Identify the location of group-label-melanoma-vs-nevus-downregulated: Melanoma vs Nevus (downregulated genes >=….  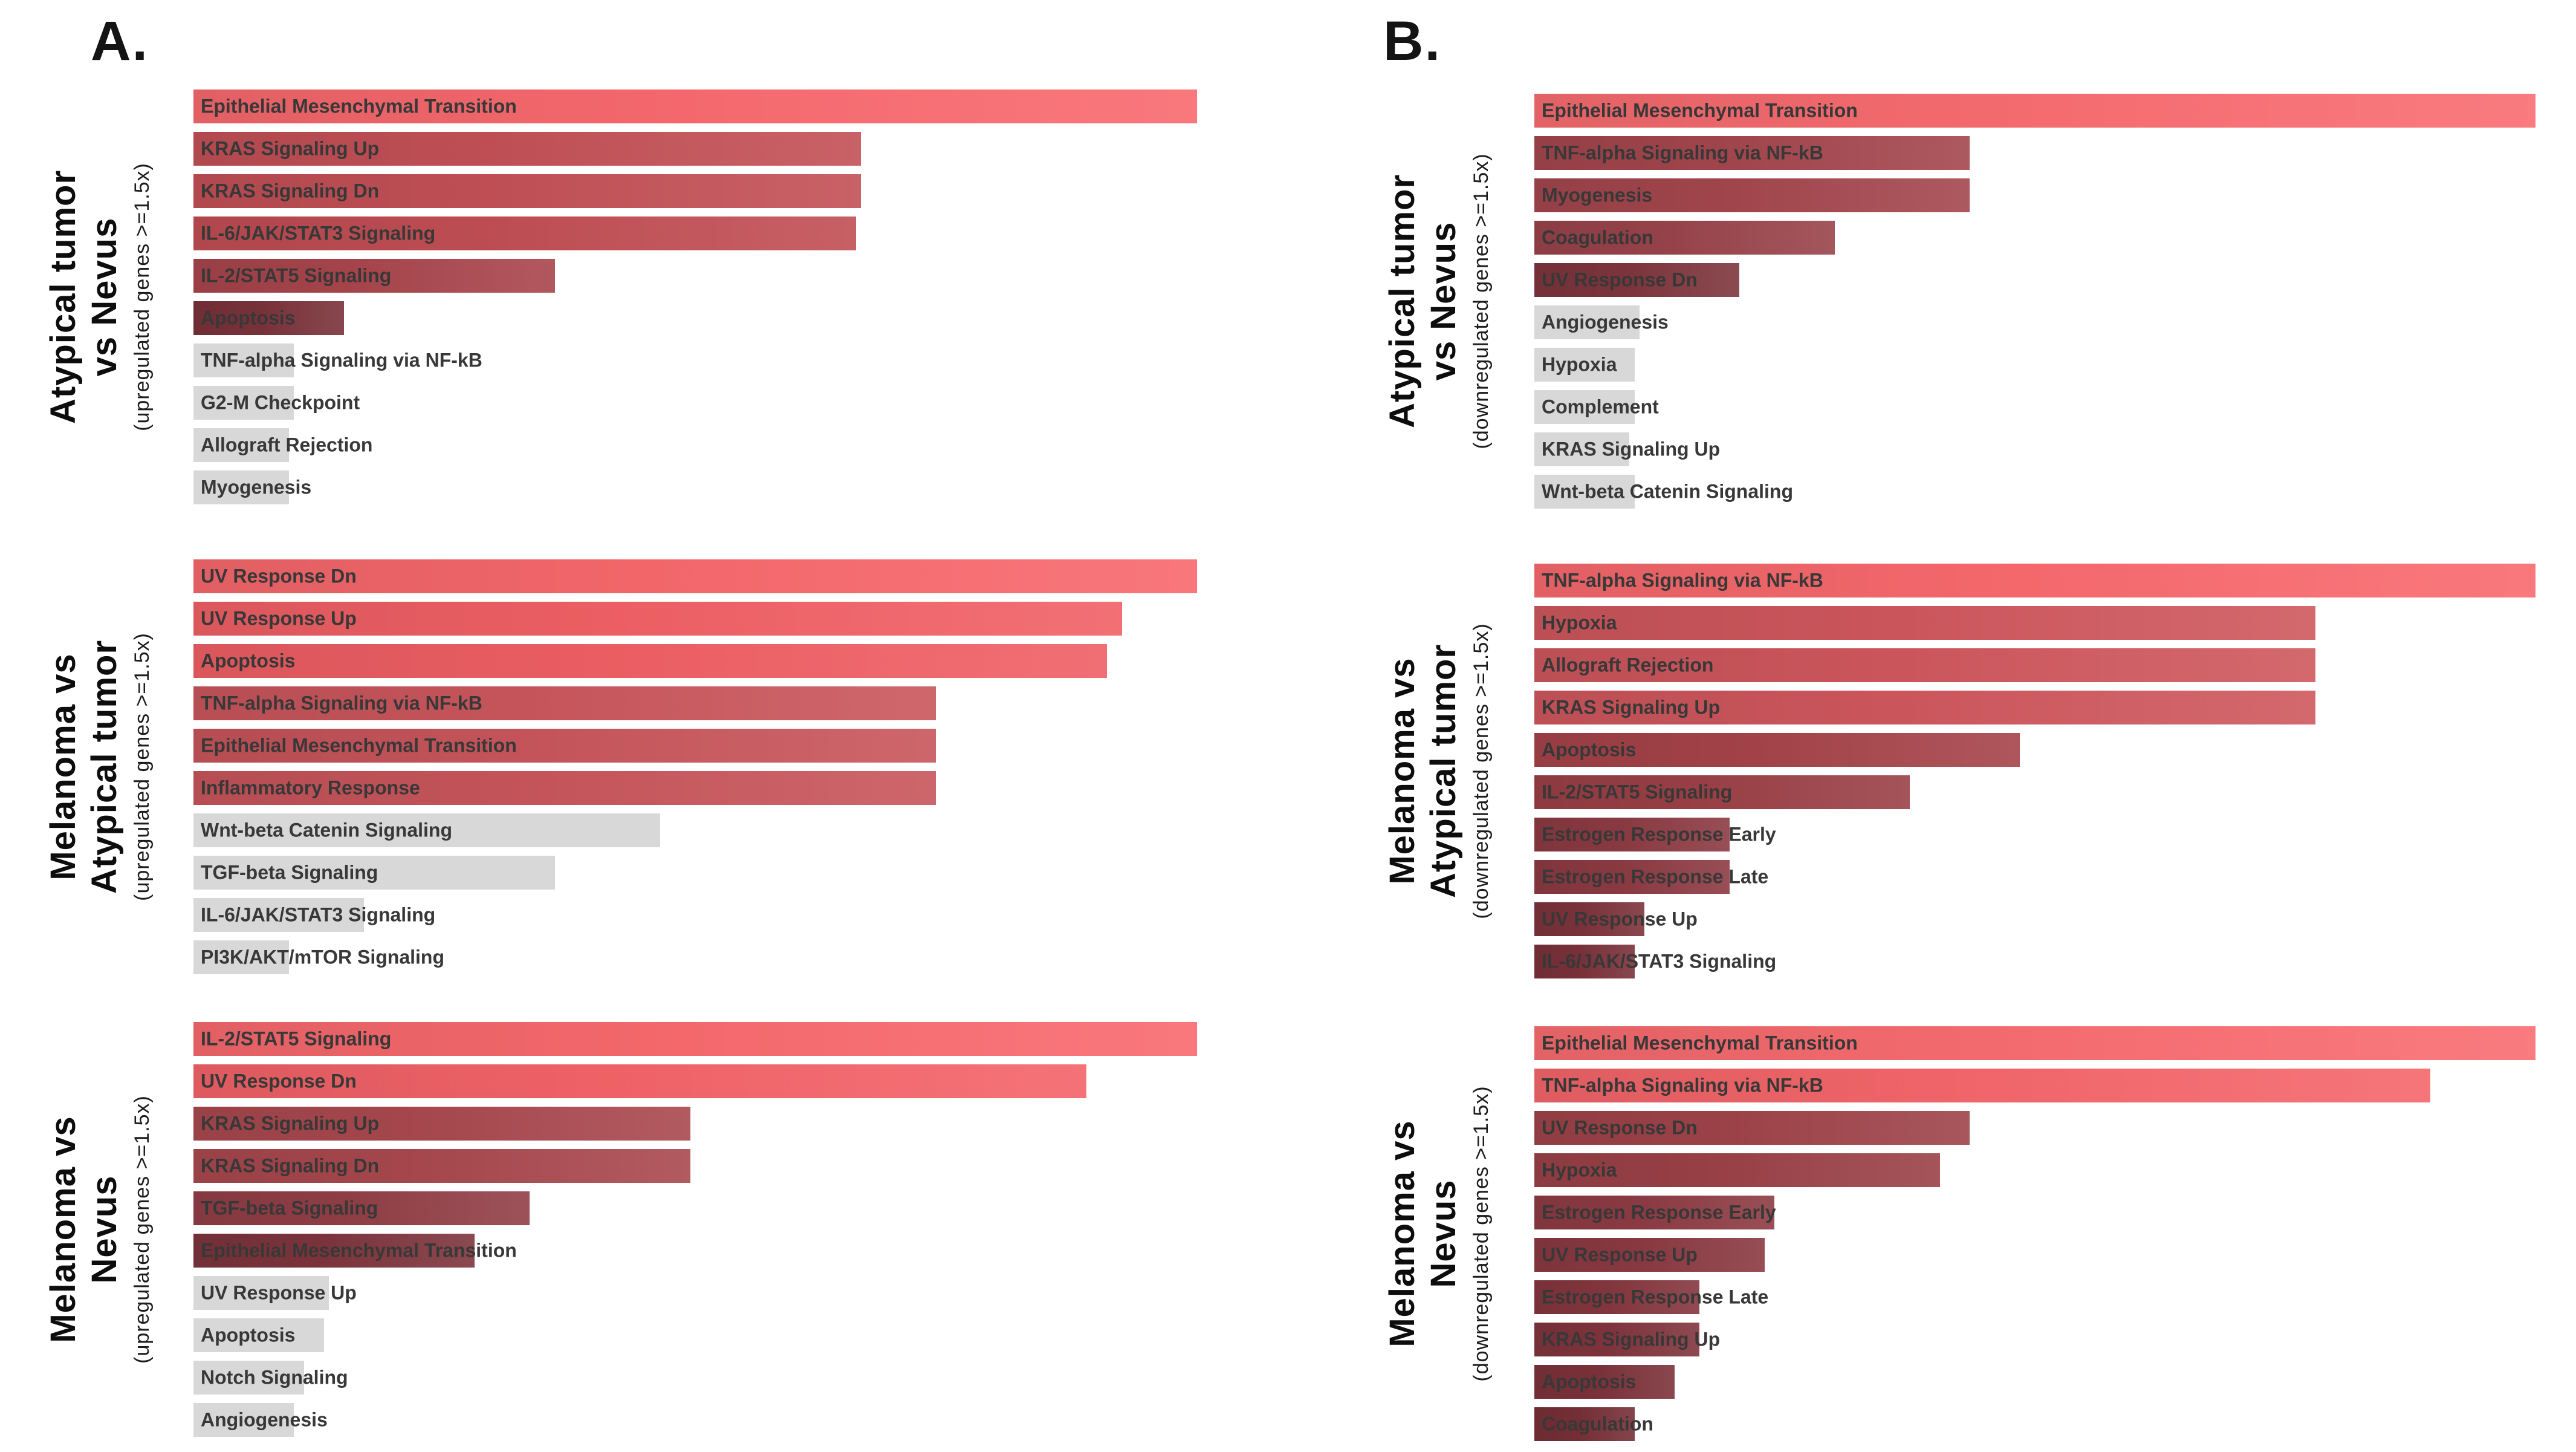
(1438, 1233).